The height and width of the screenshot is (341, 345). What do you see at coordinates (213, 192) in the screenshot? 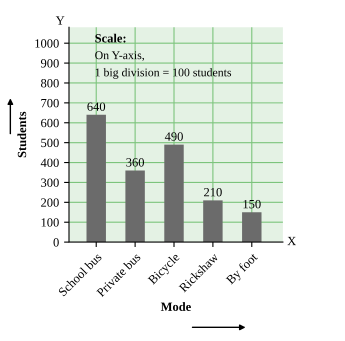
I see `data-label: 210` at bounding box center [213, 192].